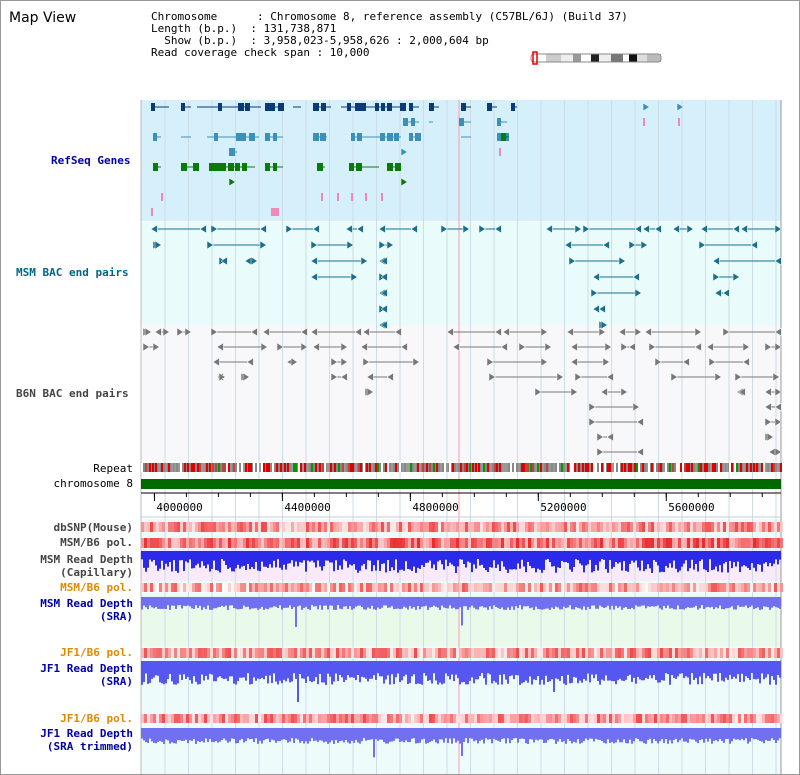 This screenshot has width=800, height=775. What do you see at coordinates (323, 137) in the screenshot?
I see `refseq-gene-mid-exon` at bounding box center [323, 137].